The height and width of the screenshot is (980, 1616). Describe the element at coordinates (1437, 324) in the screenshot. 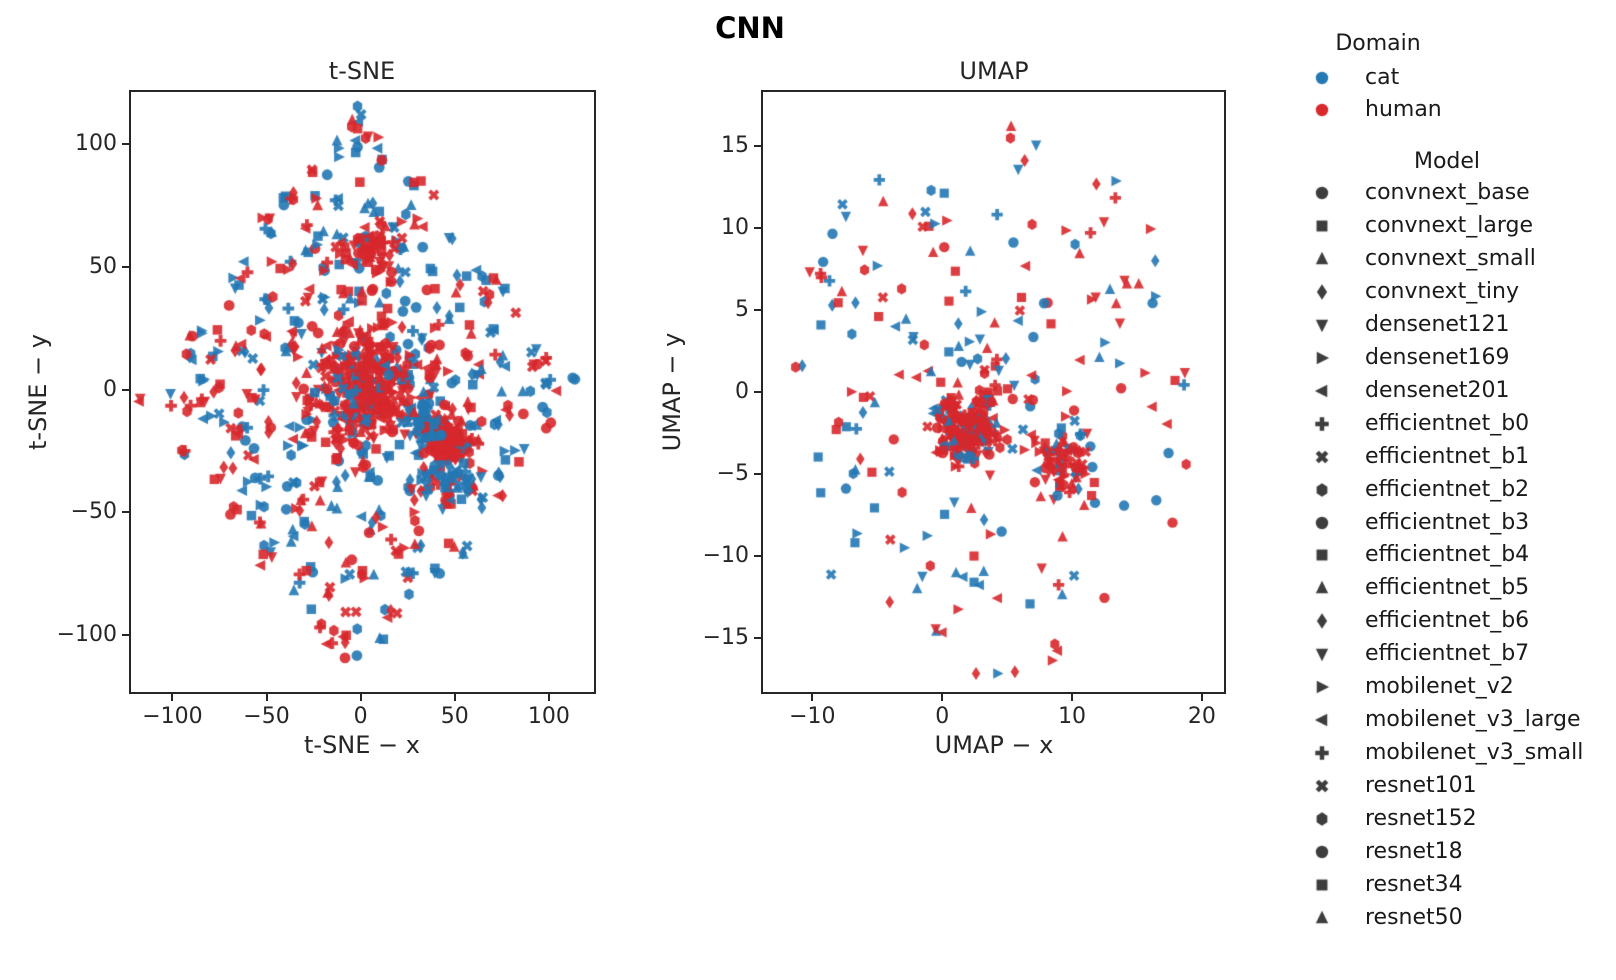

I see `legend-model-densenet121-label: densenet121` at that location.